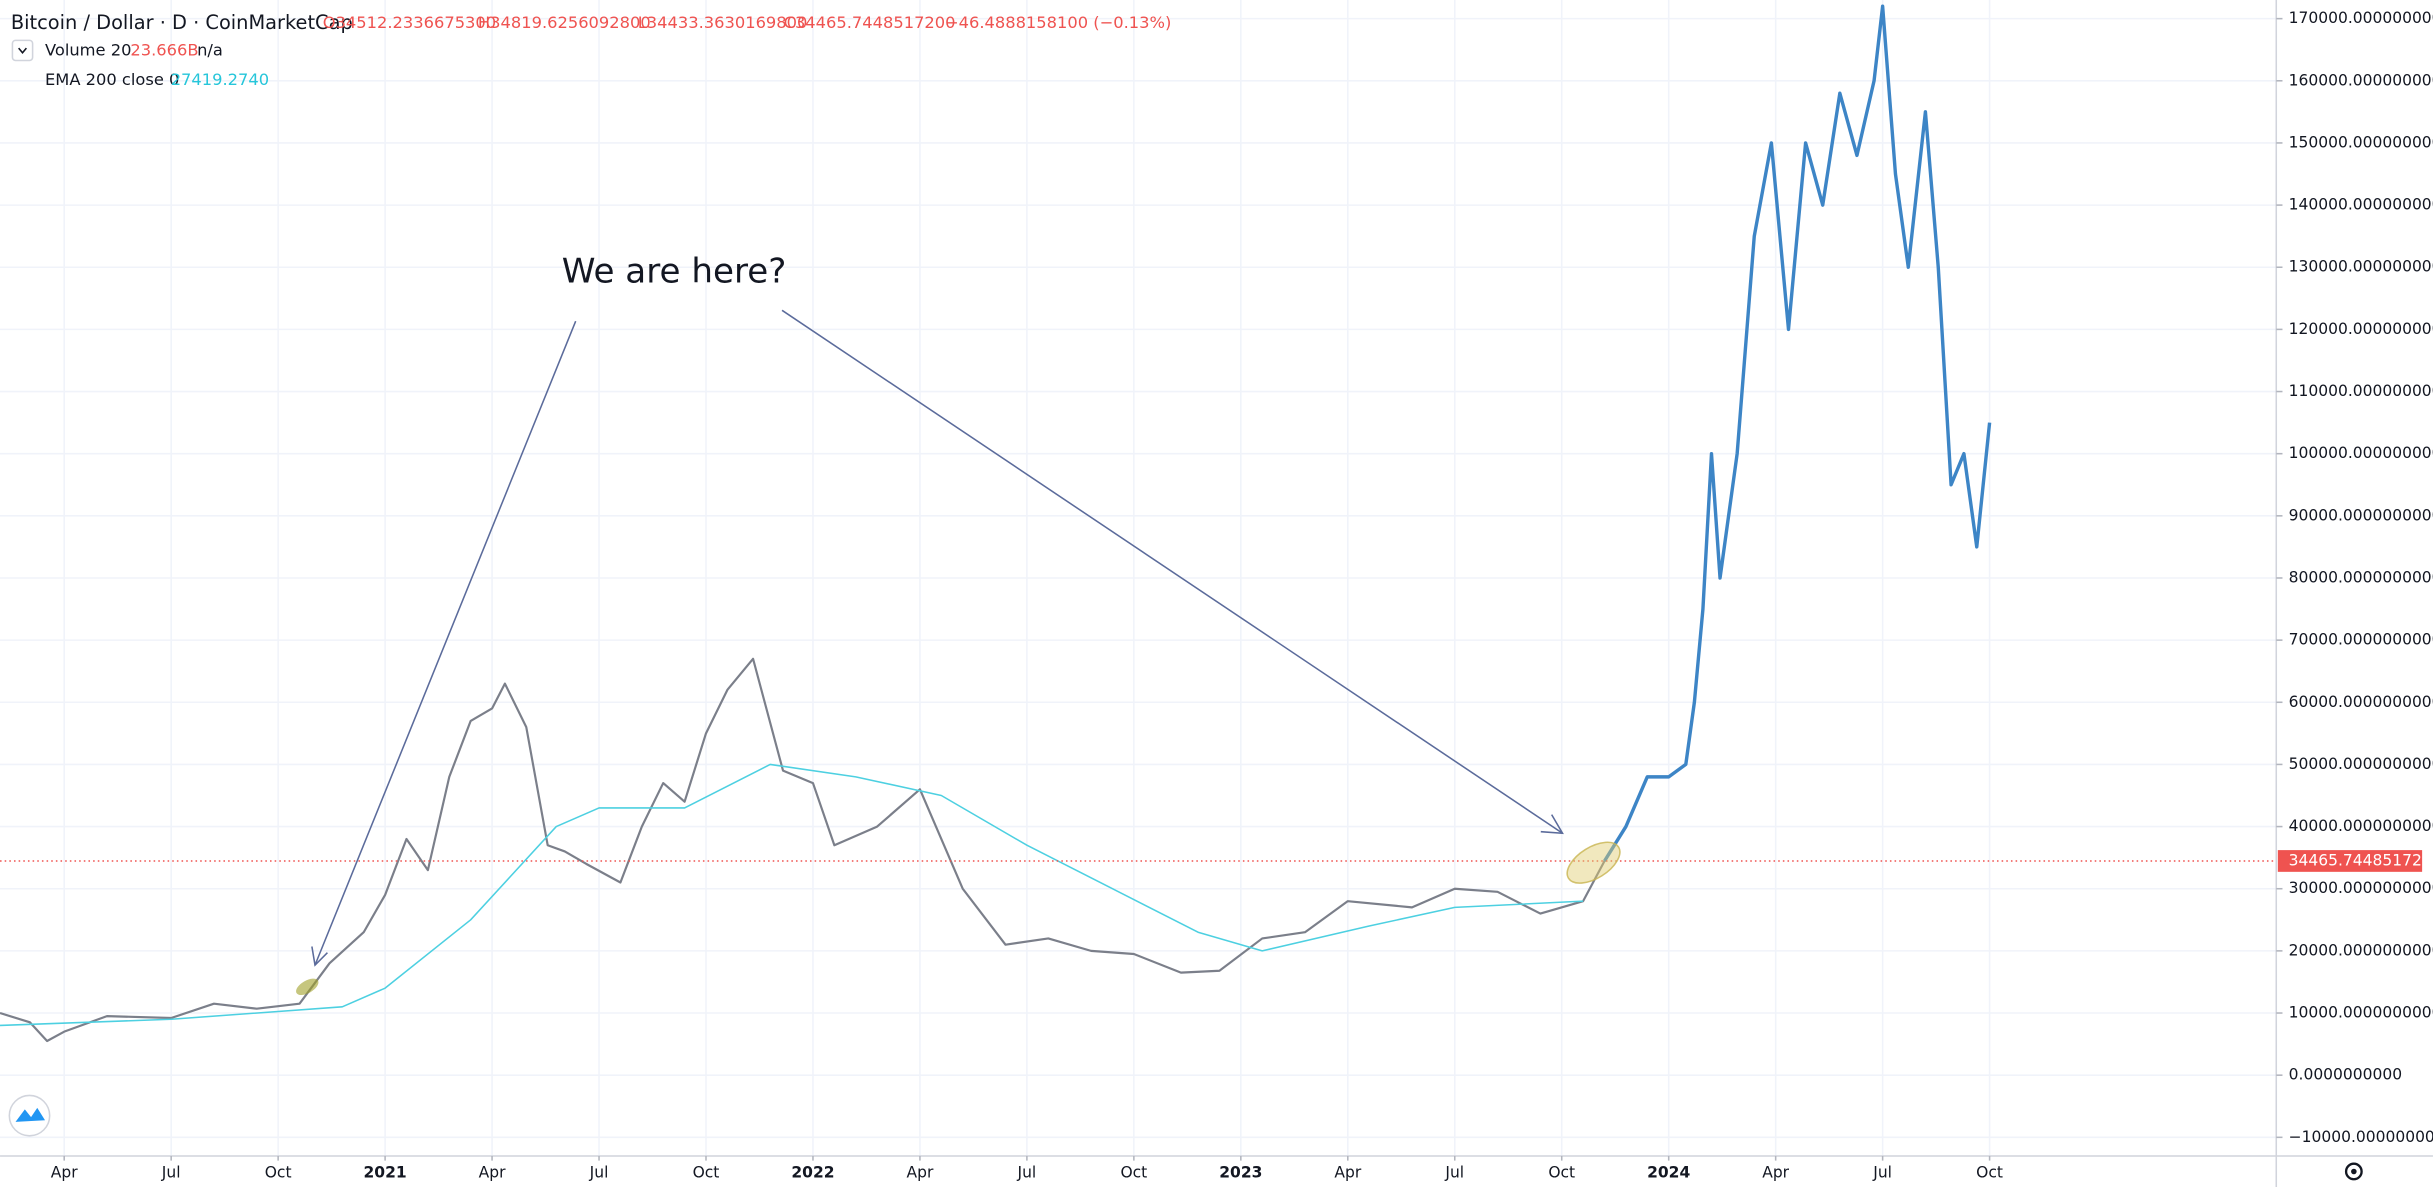 Image resolution: width=2433 pixels, height=1187 pixels. I want to click on y-tick-label: 60000.0000000000, so click(2361, 702).